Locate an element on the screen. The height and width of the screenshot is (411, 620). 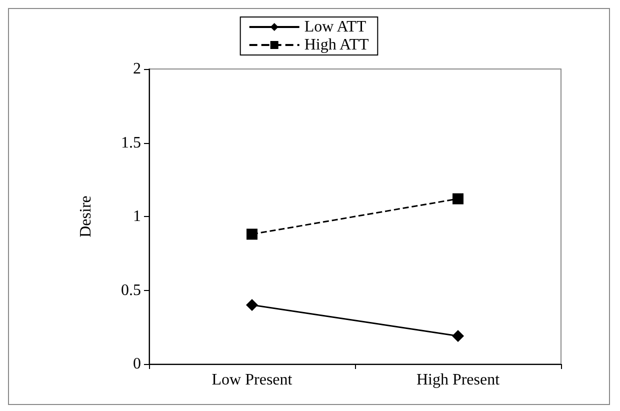
x-tick-label: Low Present is located at coordinates (252, 380).